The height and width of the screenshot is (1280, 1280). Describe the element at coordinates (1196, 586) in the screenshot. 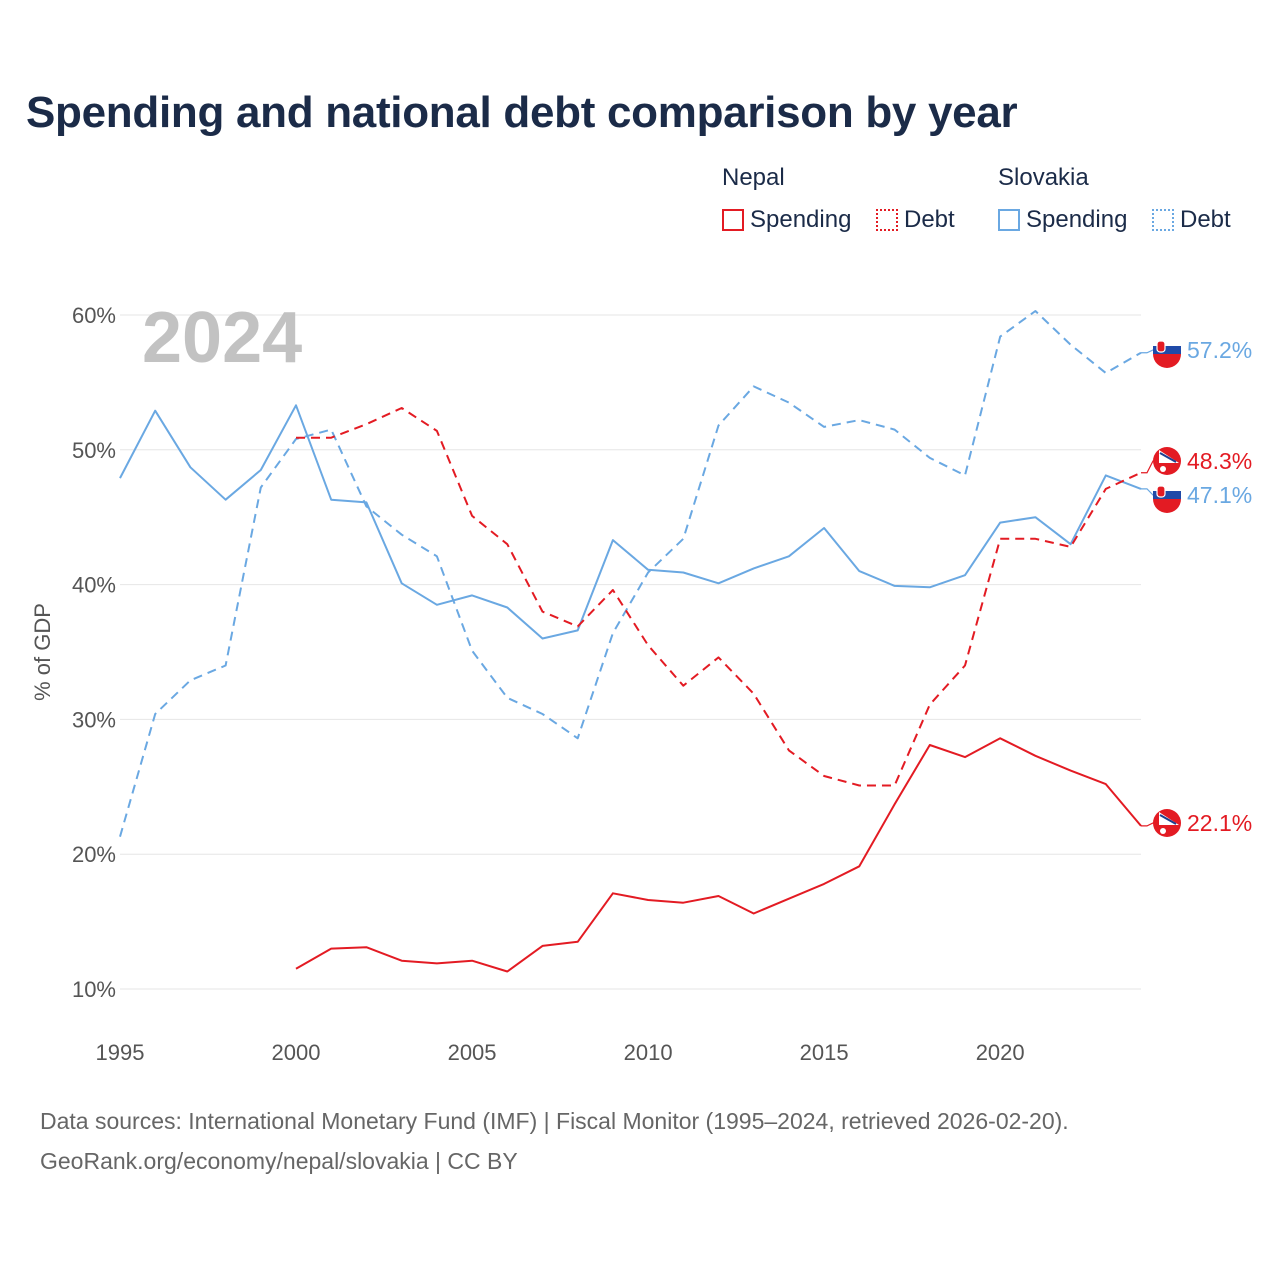

I see `end-labels: 57.2% 48.3% 47.1% 22.1%` at that location.